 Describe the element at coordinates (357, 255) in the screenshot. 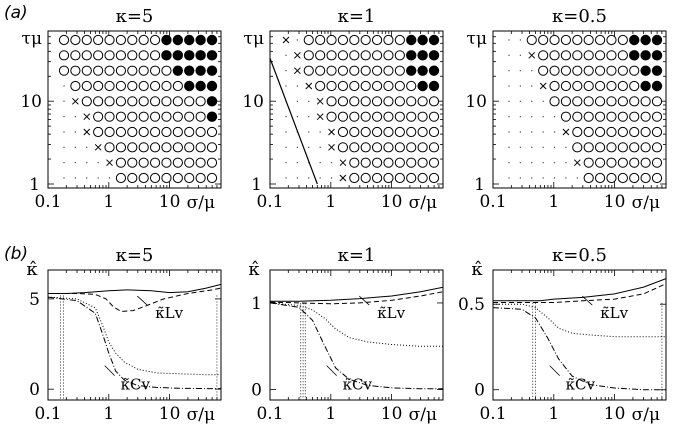

I see `plot-title: κ=1` at that location.